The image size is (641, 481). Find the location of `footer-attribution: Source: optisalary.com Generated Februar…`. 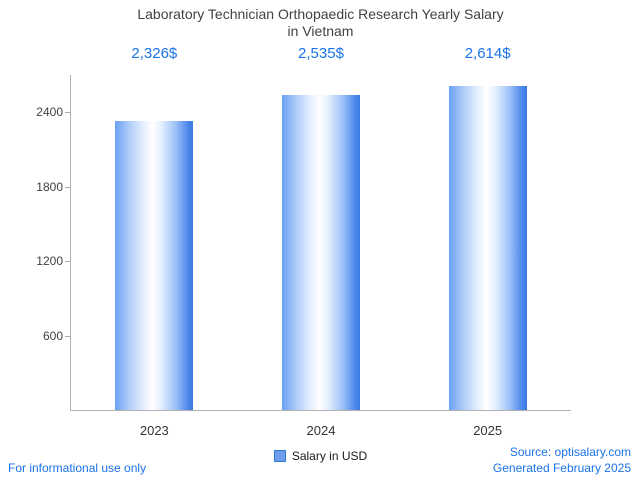

footer-attribution: Source: optisalary.com Generated Februar… is located at coordinates (562, 460).